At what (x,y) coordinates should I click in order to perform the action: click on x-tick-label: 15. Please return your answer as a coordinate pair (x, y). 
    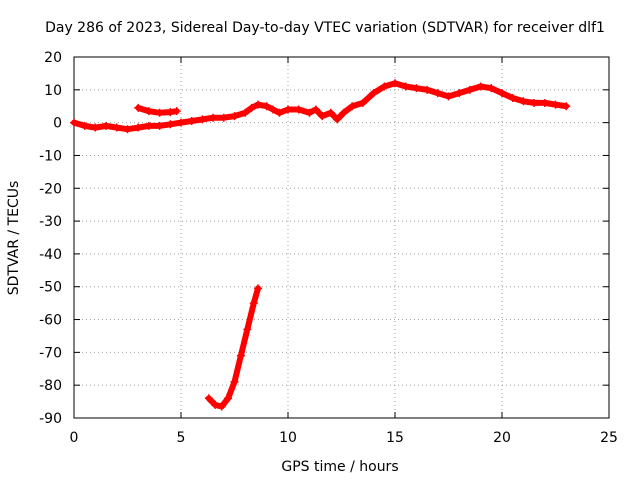
    Looking at the image, I should click on (395, 438).